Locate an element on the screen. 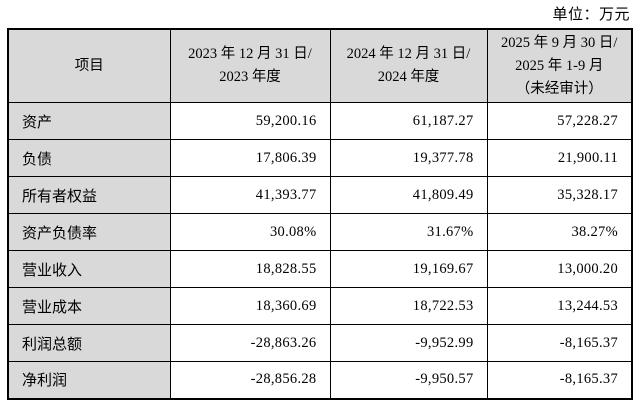 This screenshot has height=416, width=639. cell-value: 18,360.69 is located at coordinates (250, 306).